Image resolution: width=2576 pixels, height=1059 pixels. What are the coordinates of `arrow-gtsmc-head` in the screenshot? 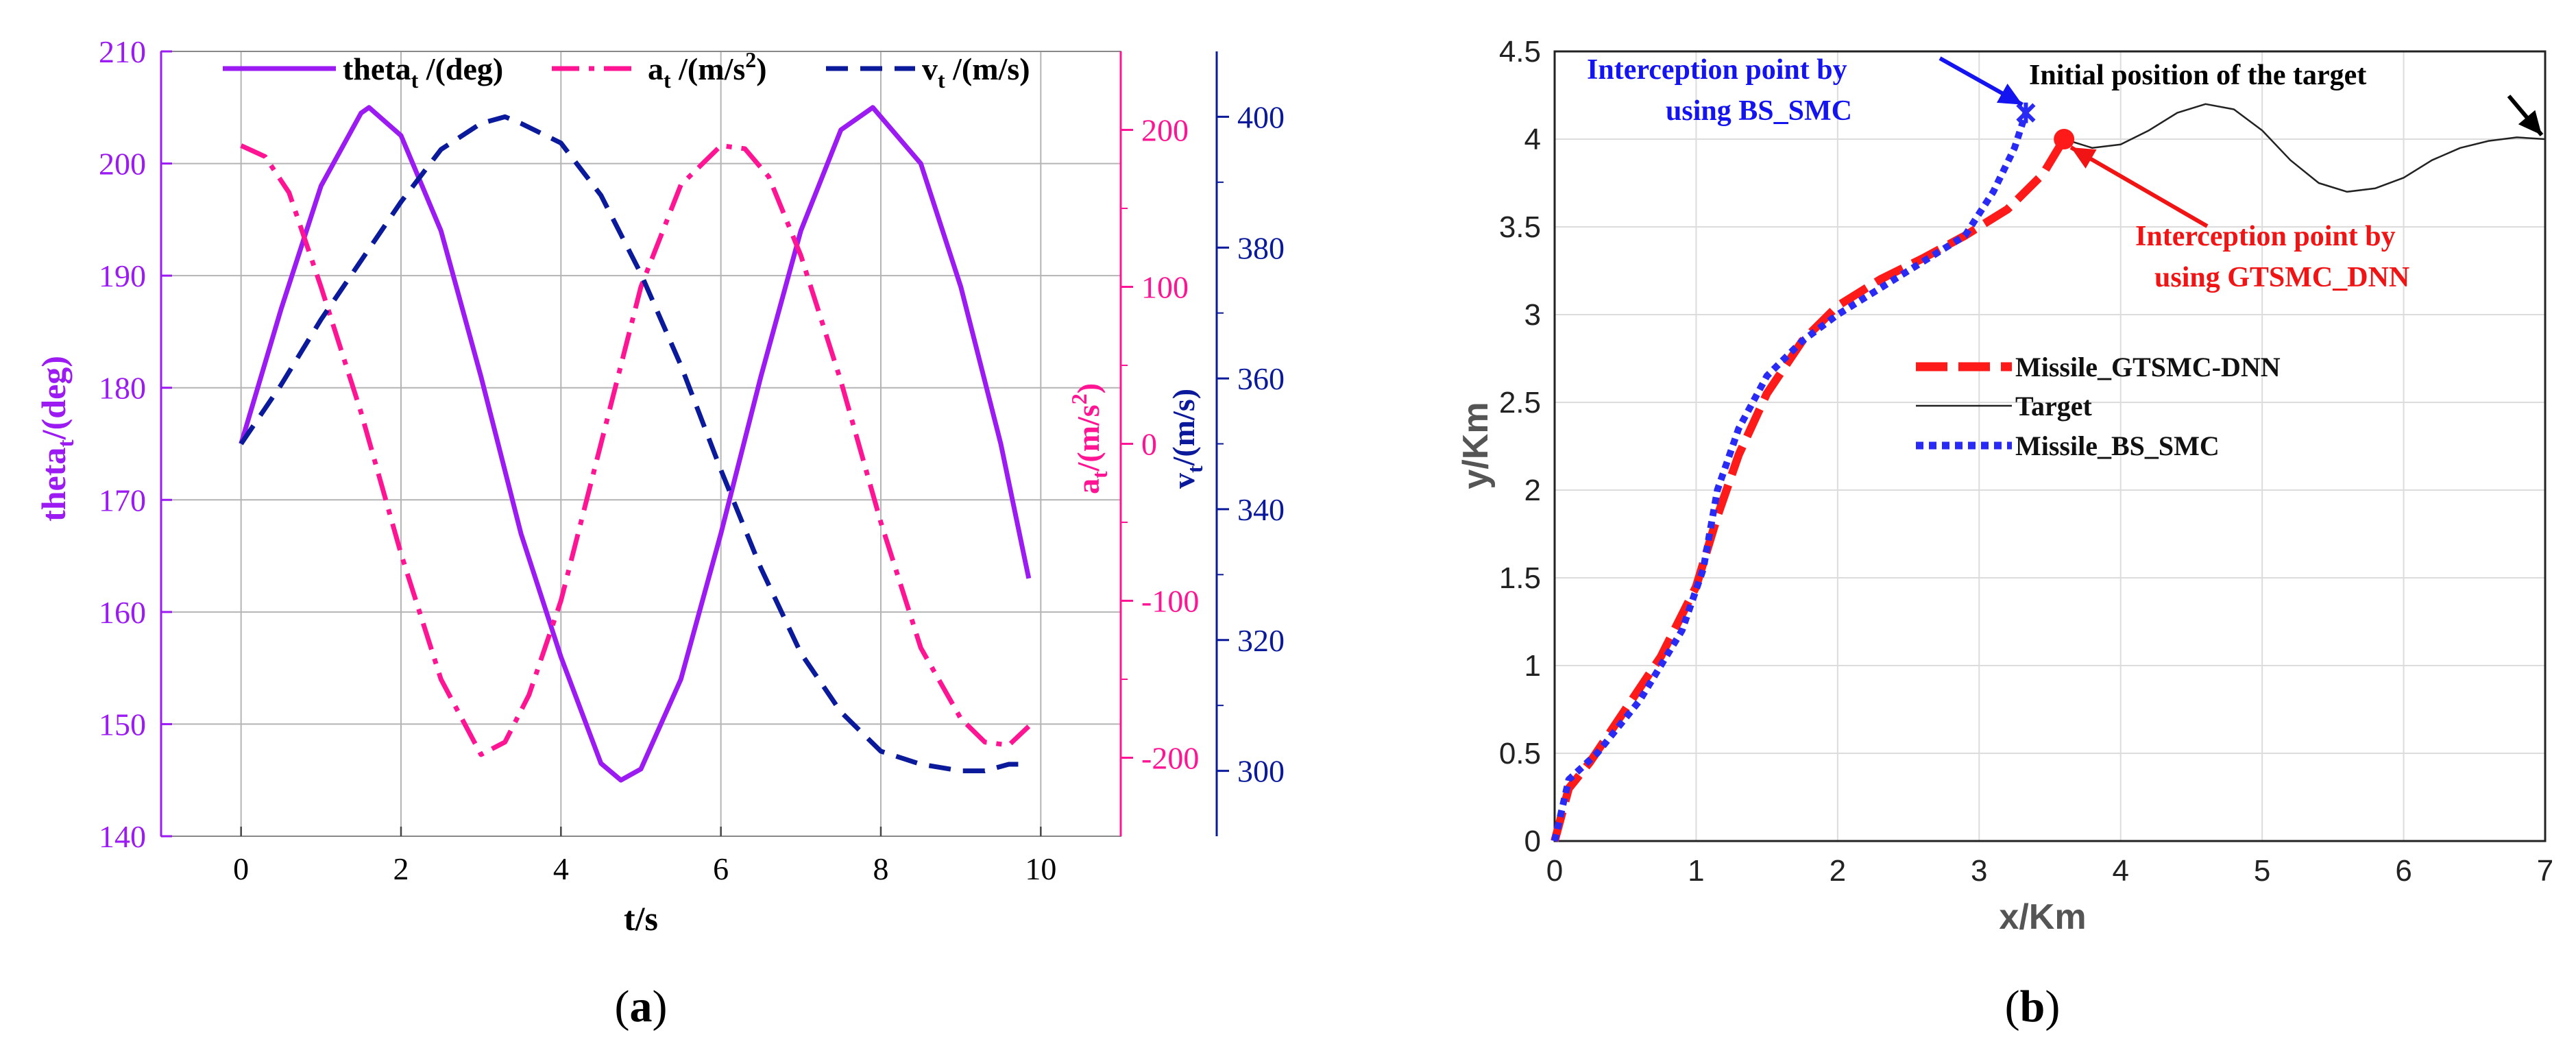 It's located at (2084, 158).